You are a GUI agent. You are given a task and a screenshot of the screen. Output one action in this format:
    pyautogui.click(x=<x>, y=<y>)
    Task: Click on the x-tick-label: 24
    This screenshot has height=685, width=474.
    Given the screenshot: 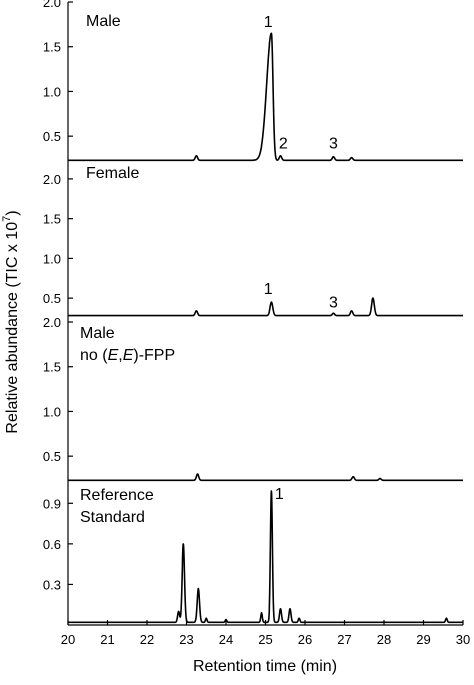 What is the action you would take?
    pyautogui.click(x=226, y=639)
    